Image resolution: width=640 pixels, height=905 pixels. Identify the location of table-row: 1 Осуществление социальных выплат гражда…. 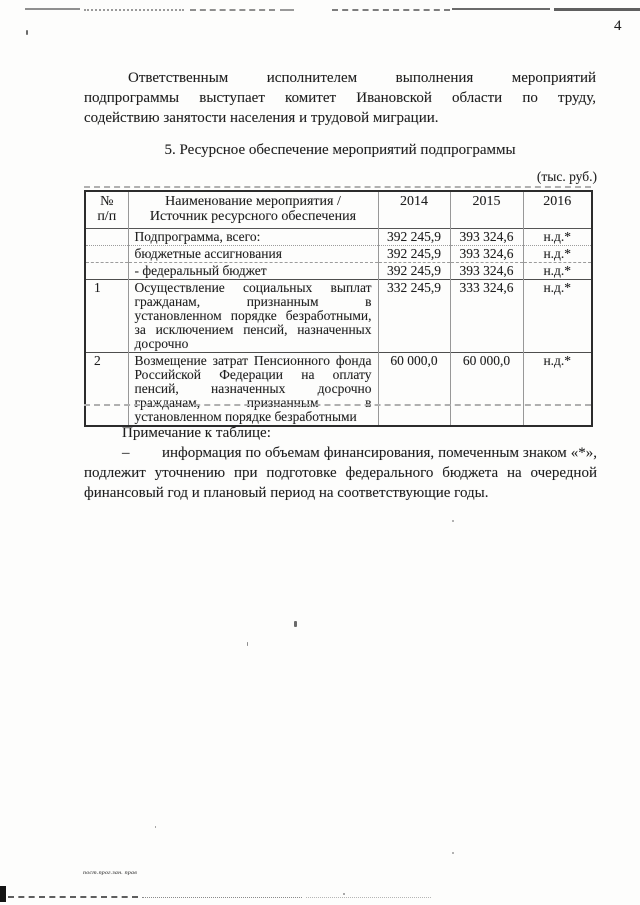
(338, 316).